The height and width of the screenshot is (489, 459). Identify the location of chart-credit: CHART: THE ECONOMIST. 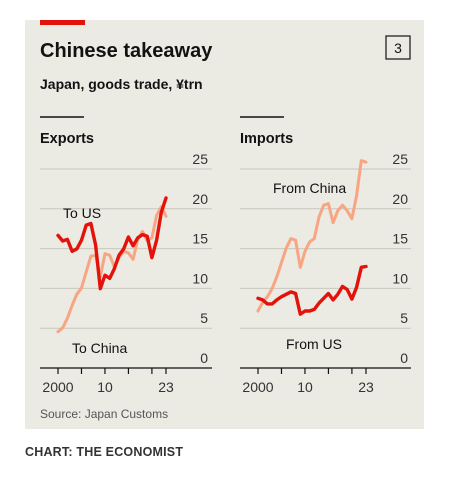
(104, 452).